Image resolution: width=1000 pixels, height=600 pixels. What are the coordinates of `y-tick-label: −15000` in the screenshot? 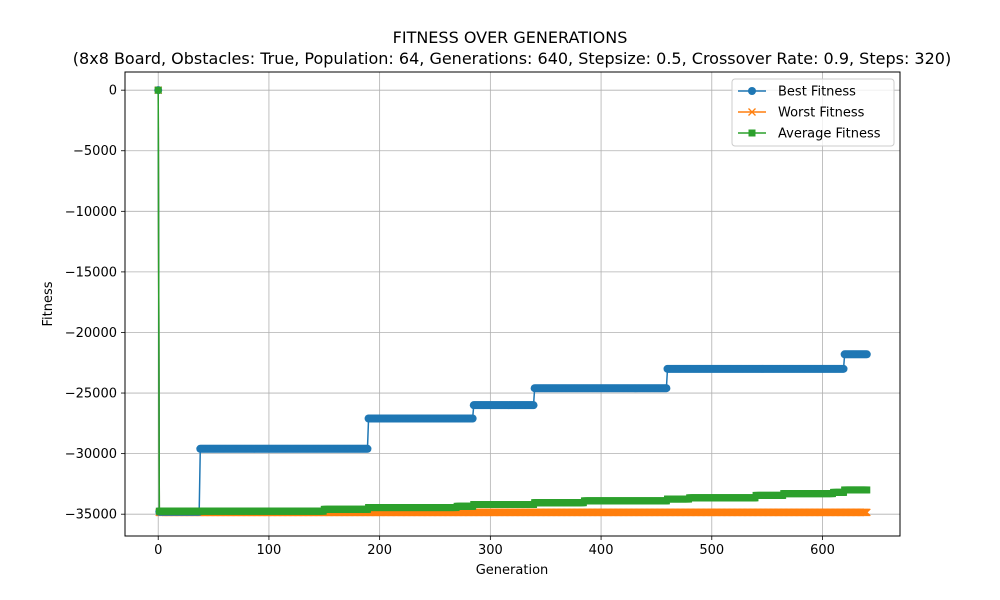 It's located at (91, 272).